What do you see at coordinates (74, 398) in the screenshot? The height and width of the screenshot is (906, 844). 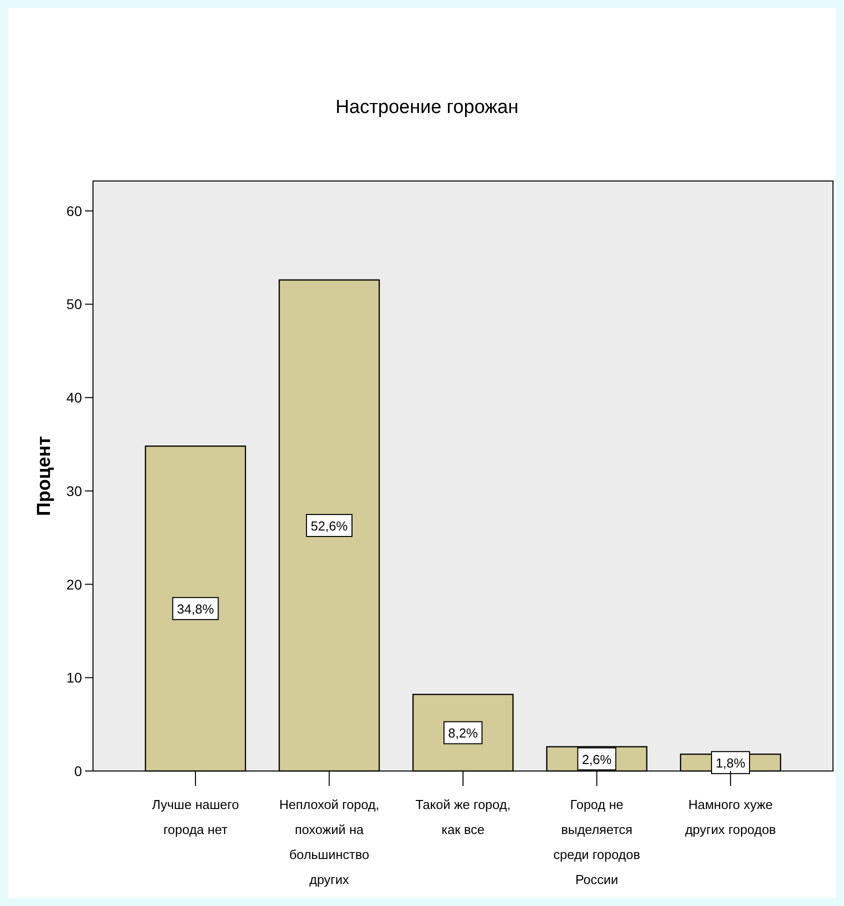 I see `y-tick-label: 40` at bounding box center [74, 398].